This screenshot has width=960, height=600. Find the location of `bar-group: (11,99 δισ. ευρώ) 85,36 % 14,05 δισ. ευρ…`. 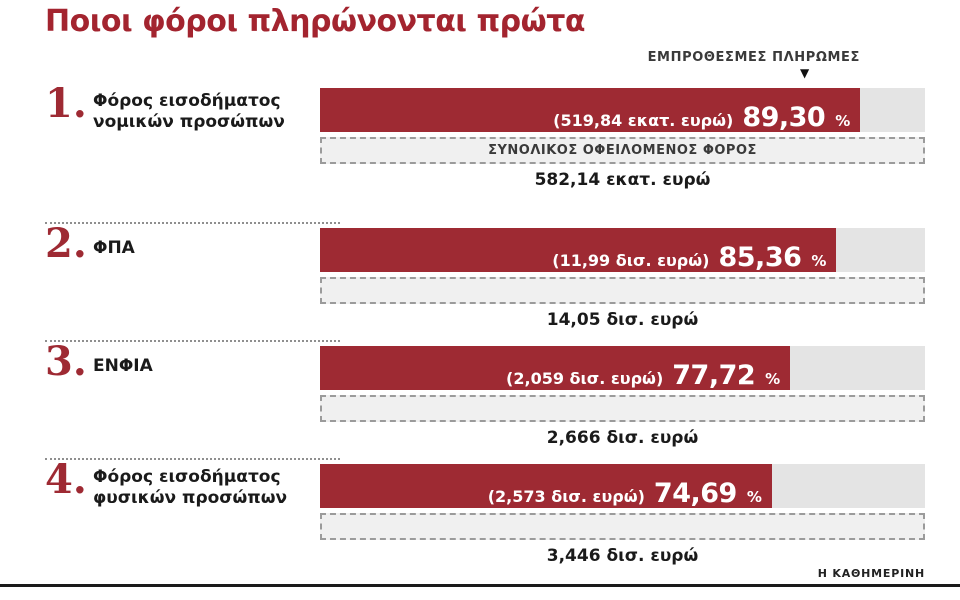

bar-group: (11,99 δισ. ευρώ) 85,36 % 14,05 δισ. ευρ… is located at coordinates (622, 279).